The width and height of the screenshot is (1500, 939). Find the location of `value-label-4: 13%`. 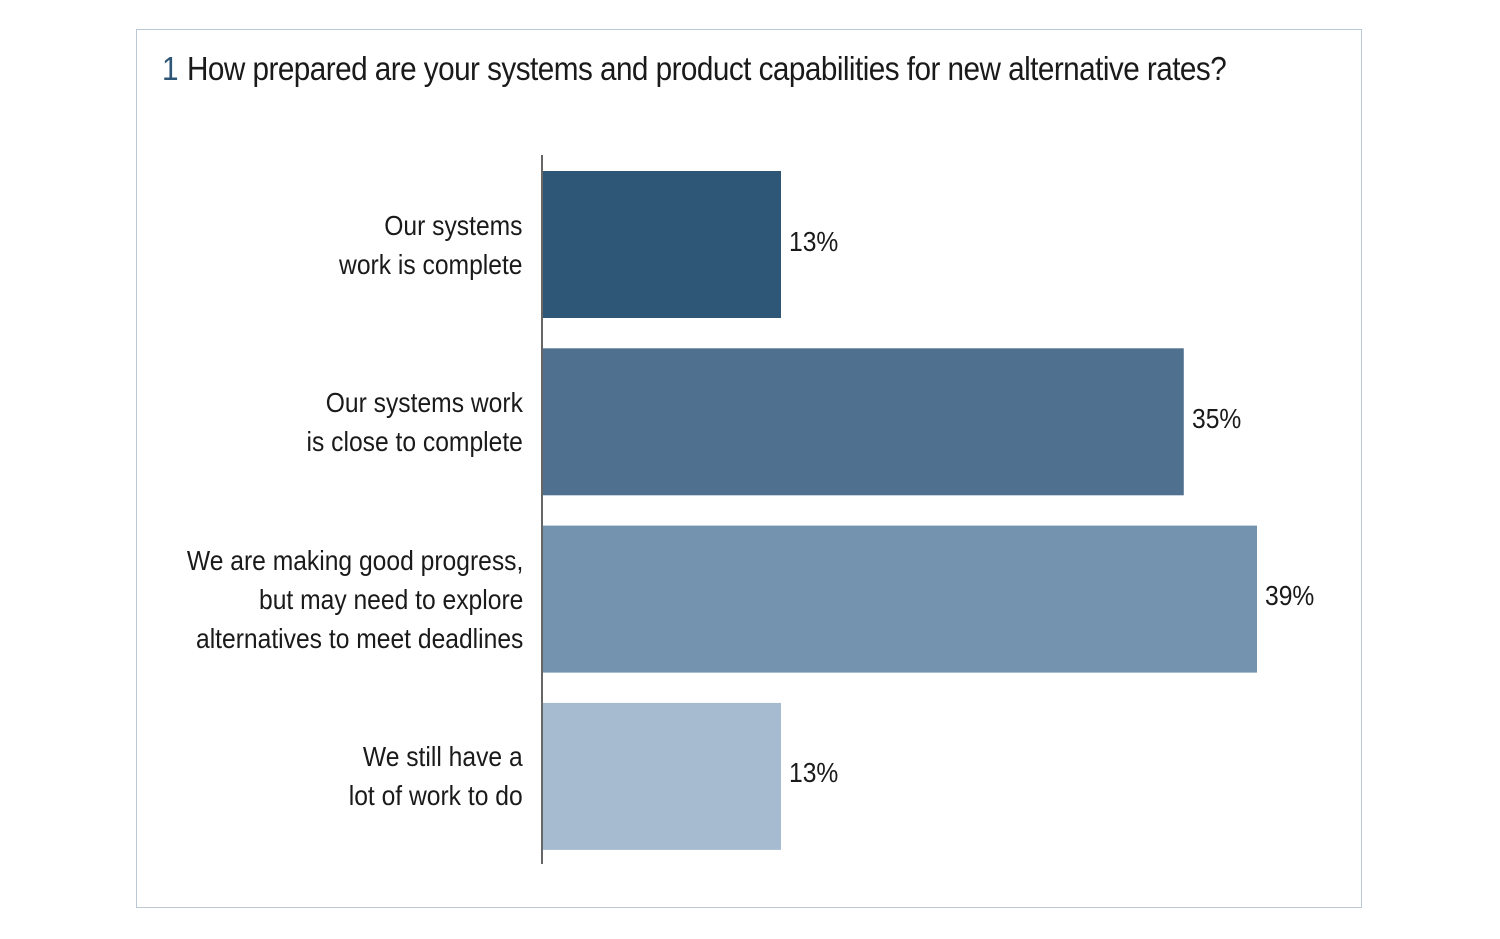

value-label-4: 13% is located at coordinates (814, 773).